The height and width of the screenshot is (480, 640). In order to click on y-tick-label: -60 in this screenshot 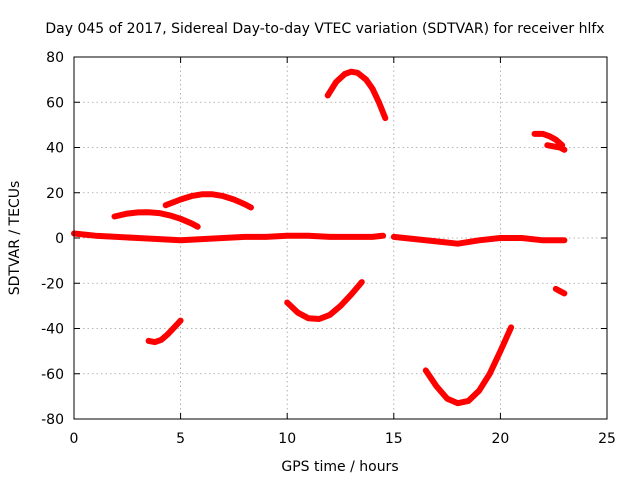, I will do `click(52, 375)`.